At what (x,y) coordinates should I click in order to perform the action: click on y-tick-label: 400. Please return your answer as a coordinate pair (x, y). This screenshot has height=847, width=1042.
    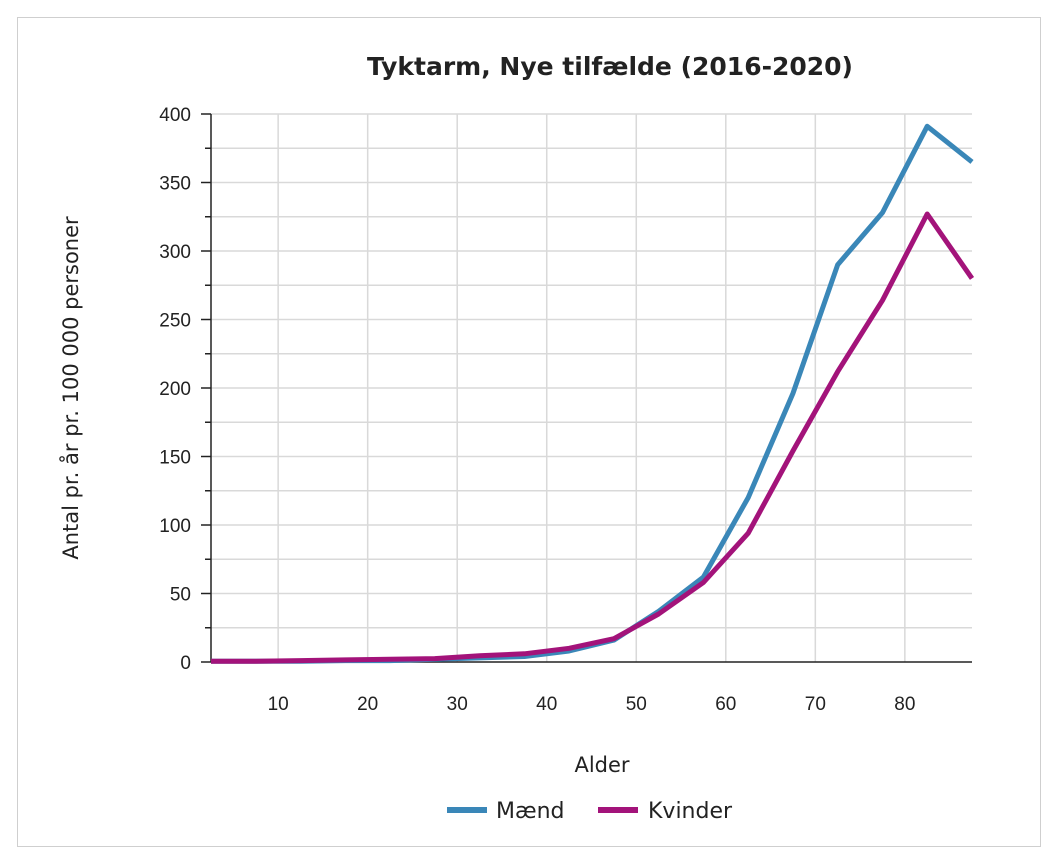
    Looking at the image, I should click on (175, 115).